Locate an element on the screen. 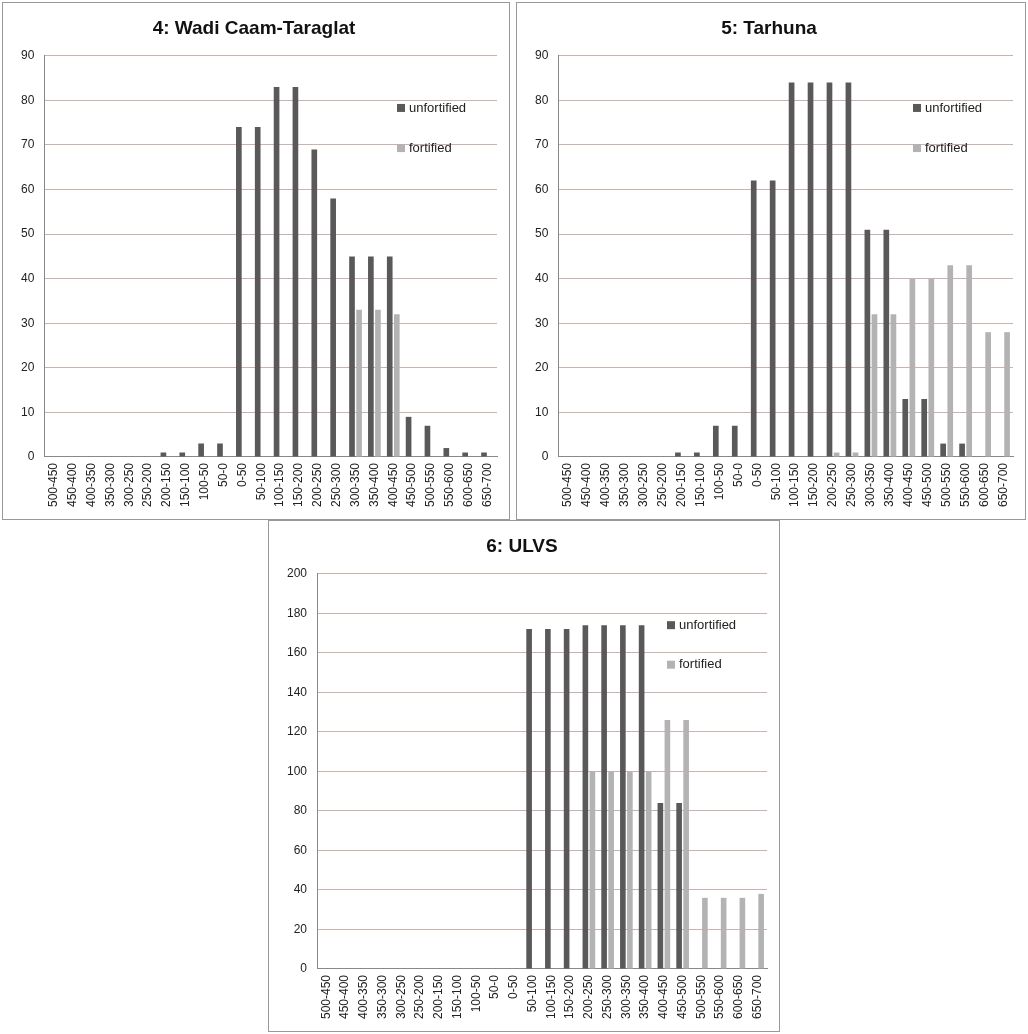 The width and height of the screenshot is (1028, 1034). y-tick-label: 10 is located at coordinates (27, 411).